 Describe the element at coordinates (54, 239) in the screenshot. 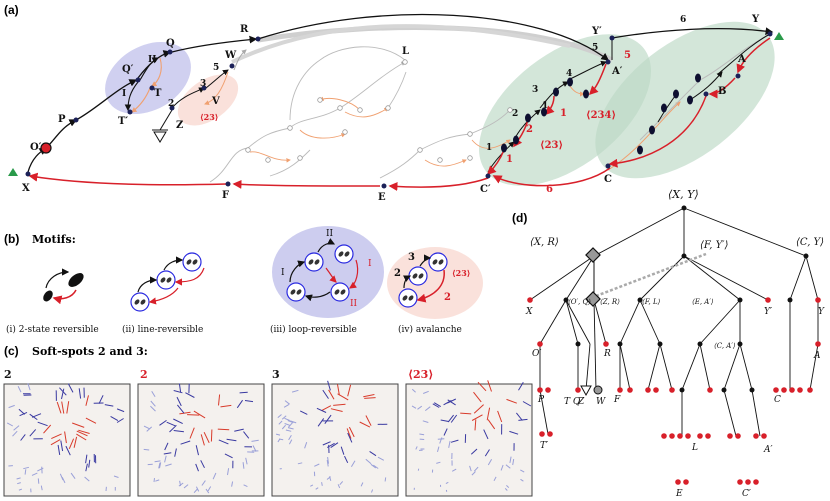

I see `motifs-title: Motifs:` at that location.